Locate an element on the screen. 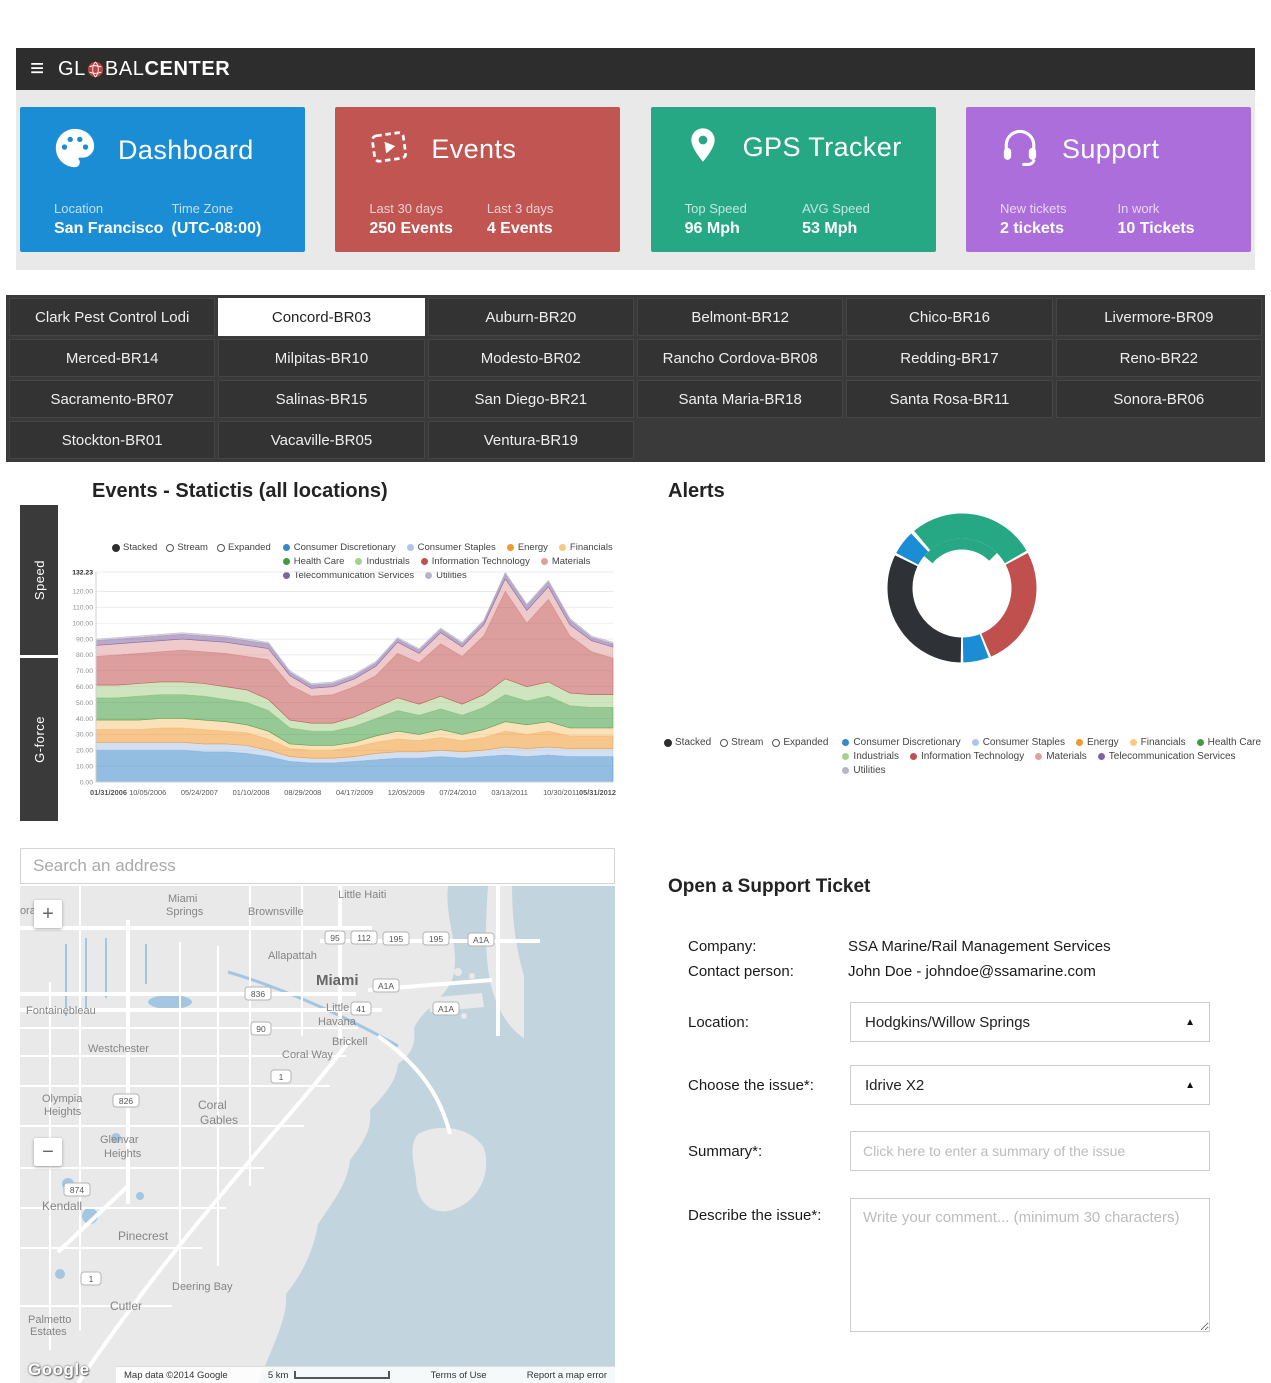  location-button: Clark Pest Control Lodi is located at coordinates (112, 317).